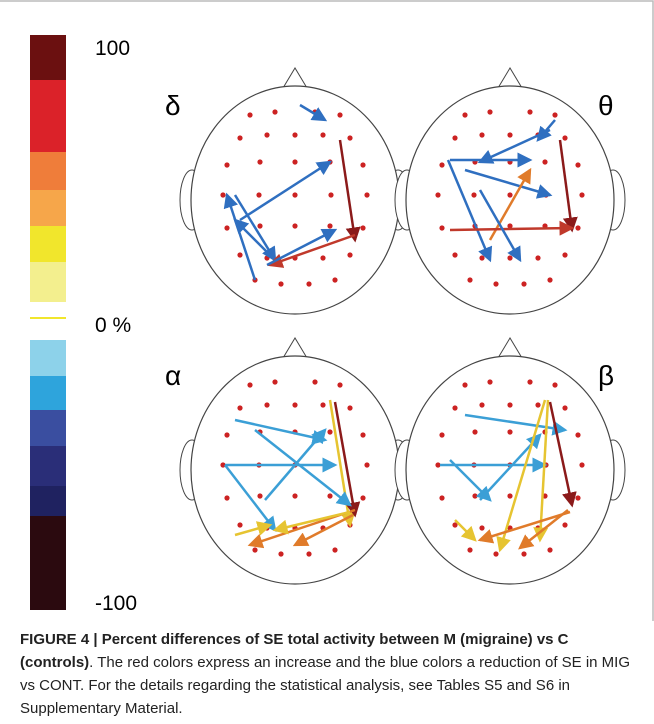 The width and height of the screenshot is (654, 724). Describe the element at coordinates (113, 325) in the screenshot. I see `colorbar-middle-label: 0 %` at that location.